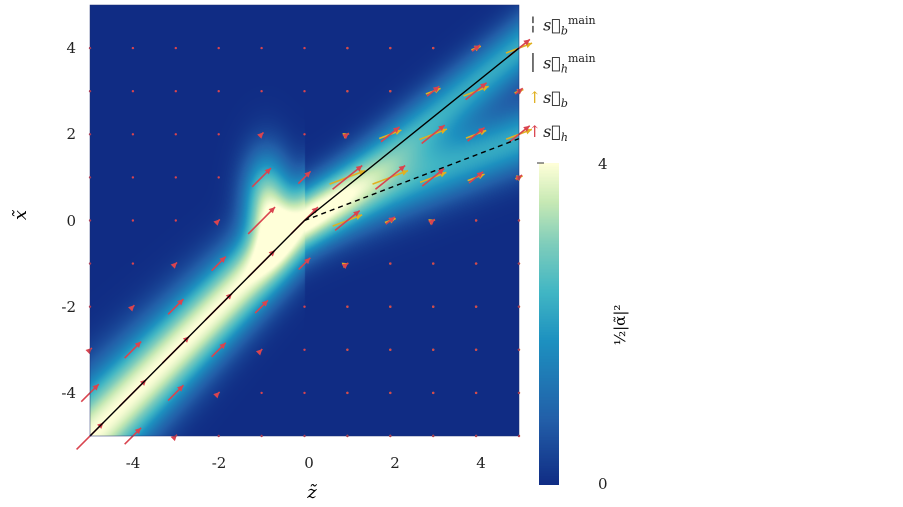  I want to click on y-tick-label: 4, so click(71, 48).